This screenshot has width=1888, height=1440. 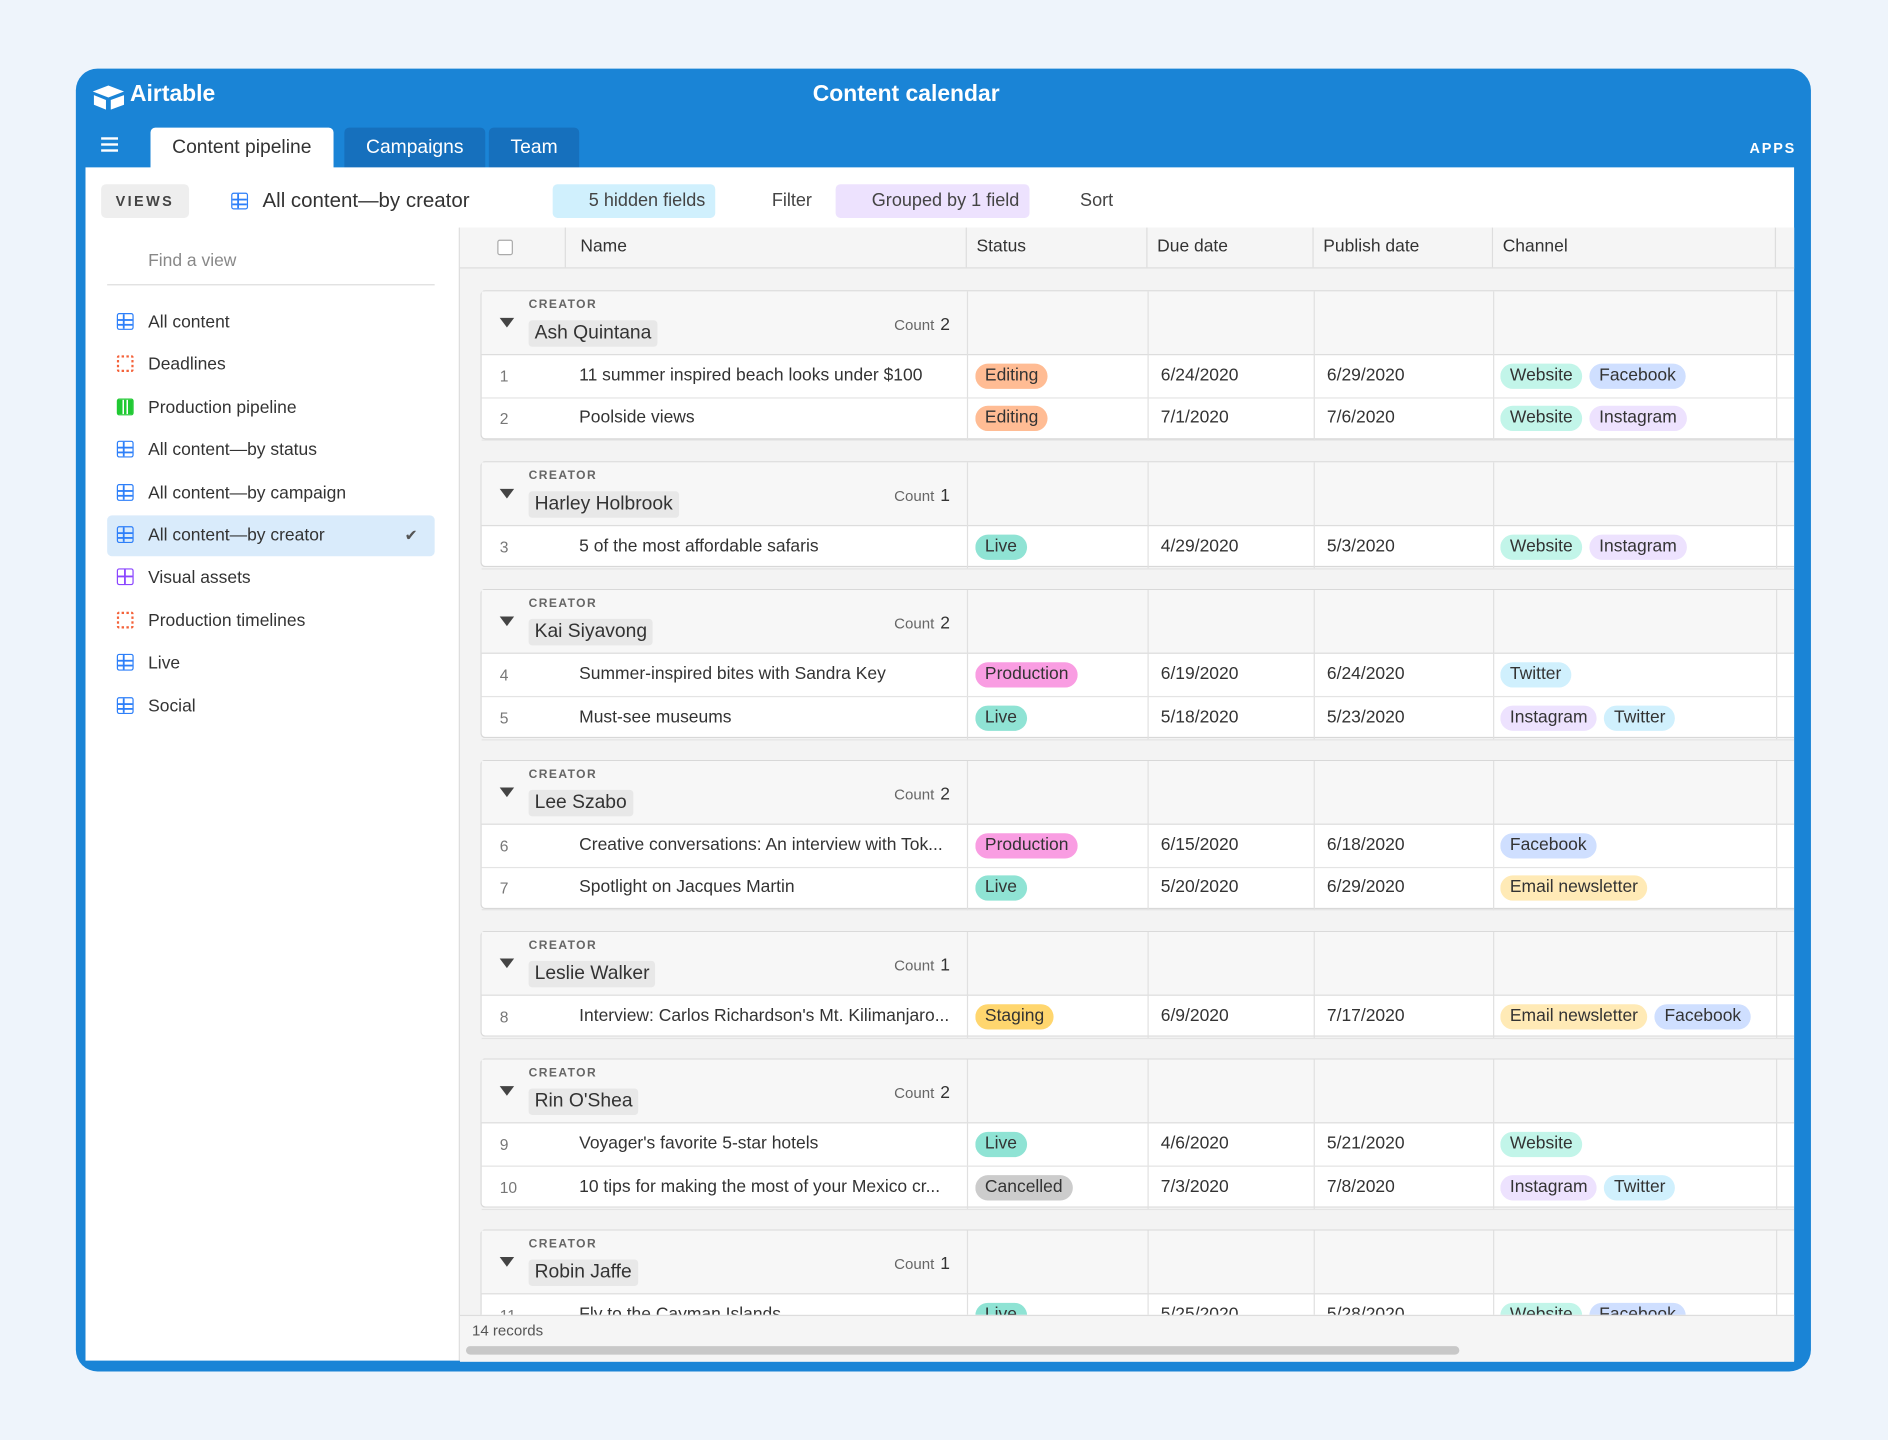 I want to click on column-header: Name, so click(x=766, y=247).